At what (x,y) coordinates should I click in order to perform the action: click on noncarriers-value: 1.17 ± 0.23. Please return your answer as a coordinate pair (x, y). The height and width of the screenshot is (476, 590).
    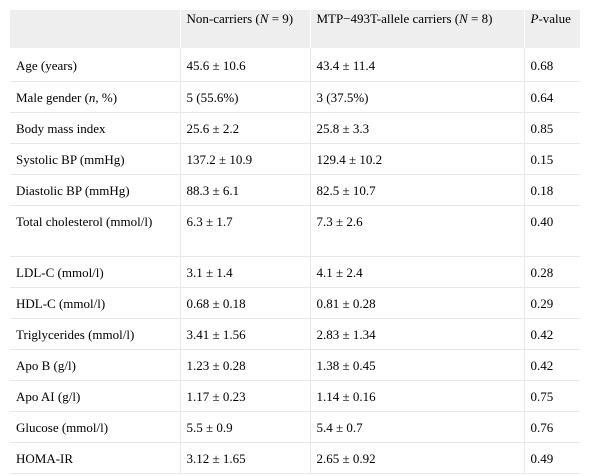
    Looking at the image, I should click on (245, 396).